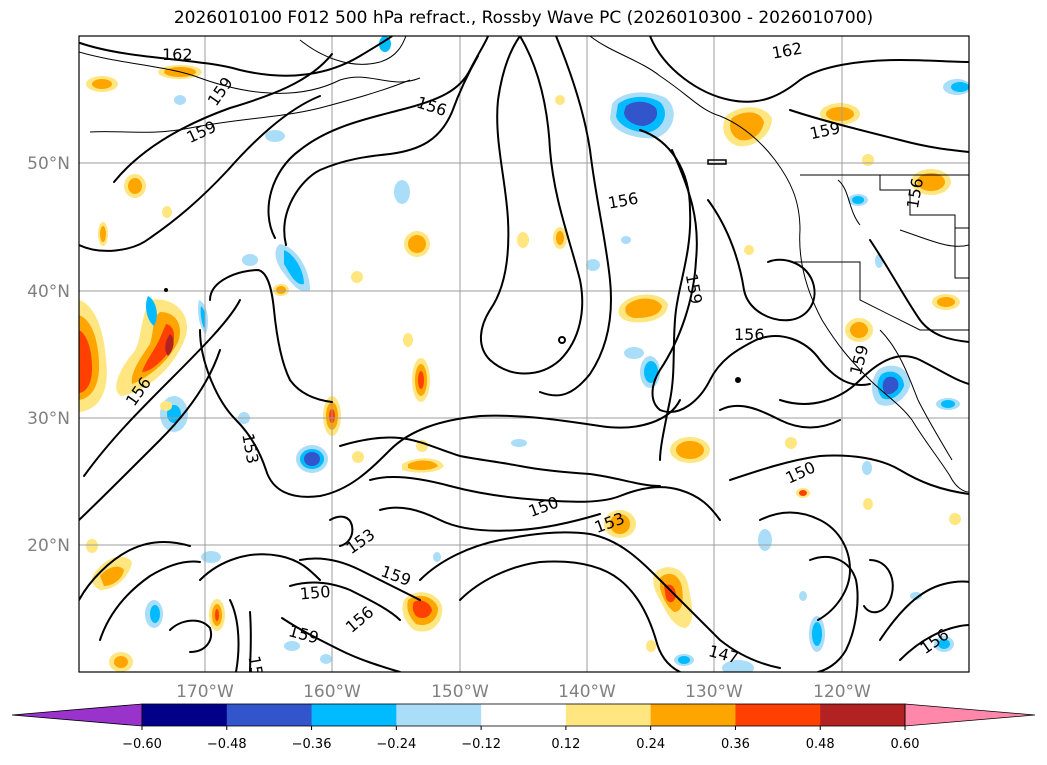  I want to click on colorbar-frame, so click(523, 715).